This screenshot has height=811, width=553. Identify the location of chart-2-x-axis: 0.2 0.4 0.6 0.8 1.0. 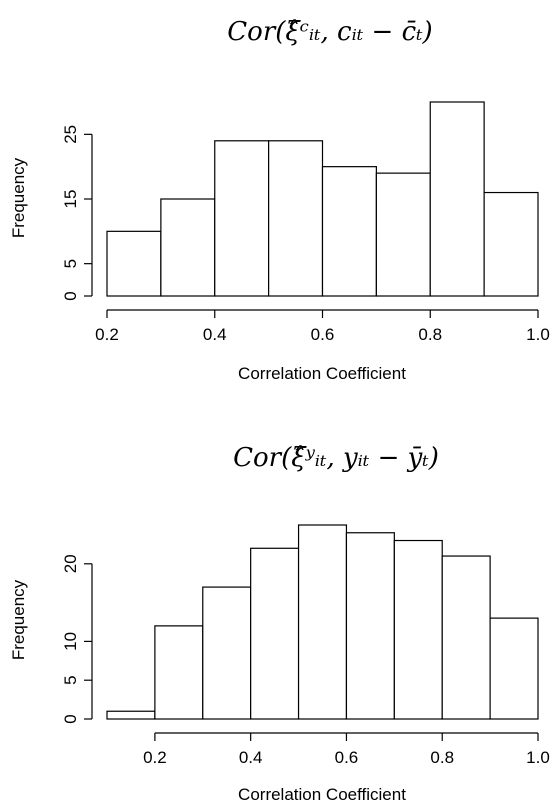
(346, 749).